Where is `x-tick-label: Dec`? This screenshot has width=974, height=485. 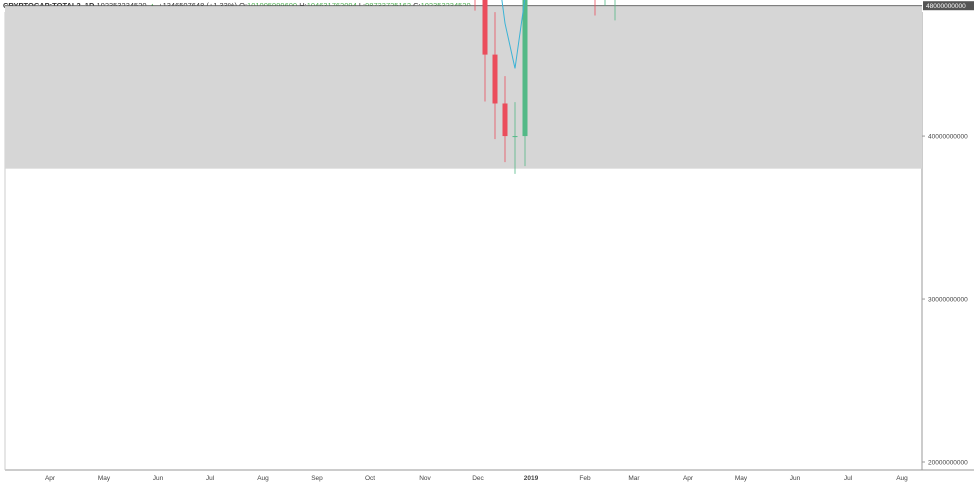 x-tick-label: Dec is located at coordinates (478, 478).